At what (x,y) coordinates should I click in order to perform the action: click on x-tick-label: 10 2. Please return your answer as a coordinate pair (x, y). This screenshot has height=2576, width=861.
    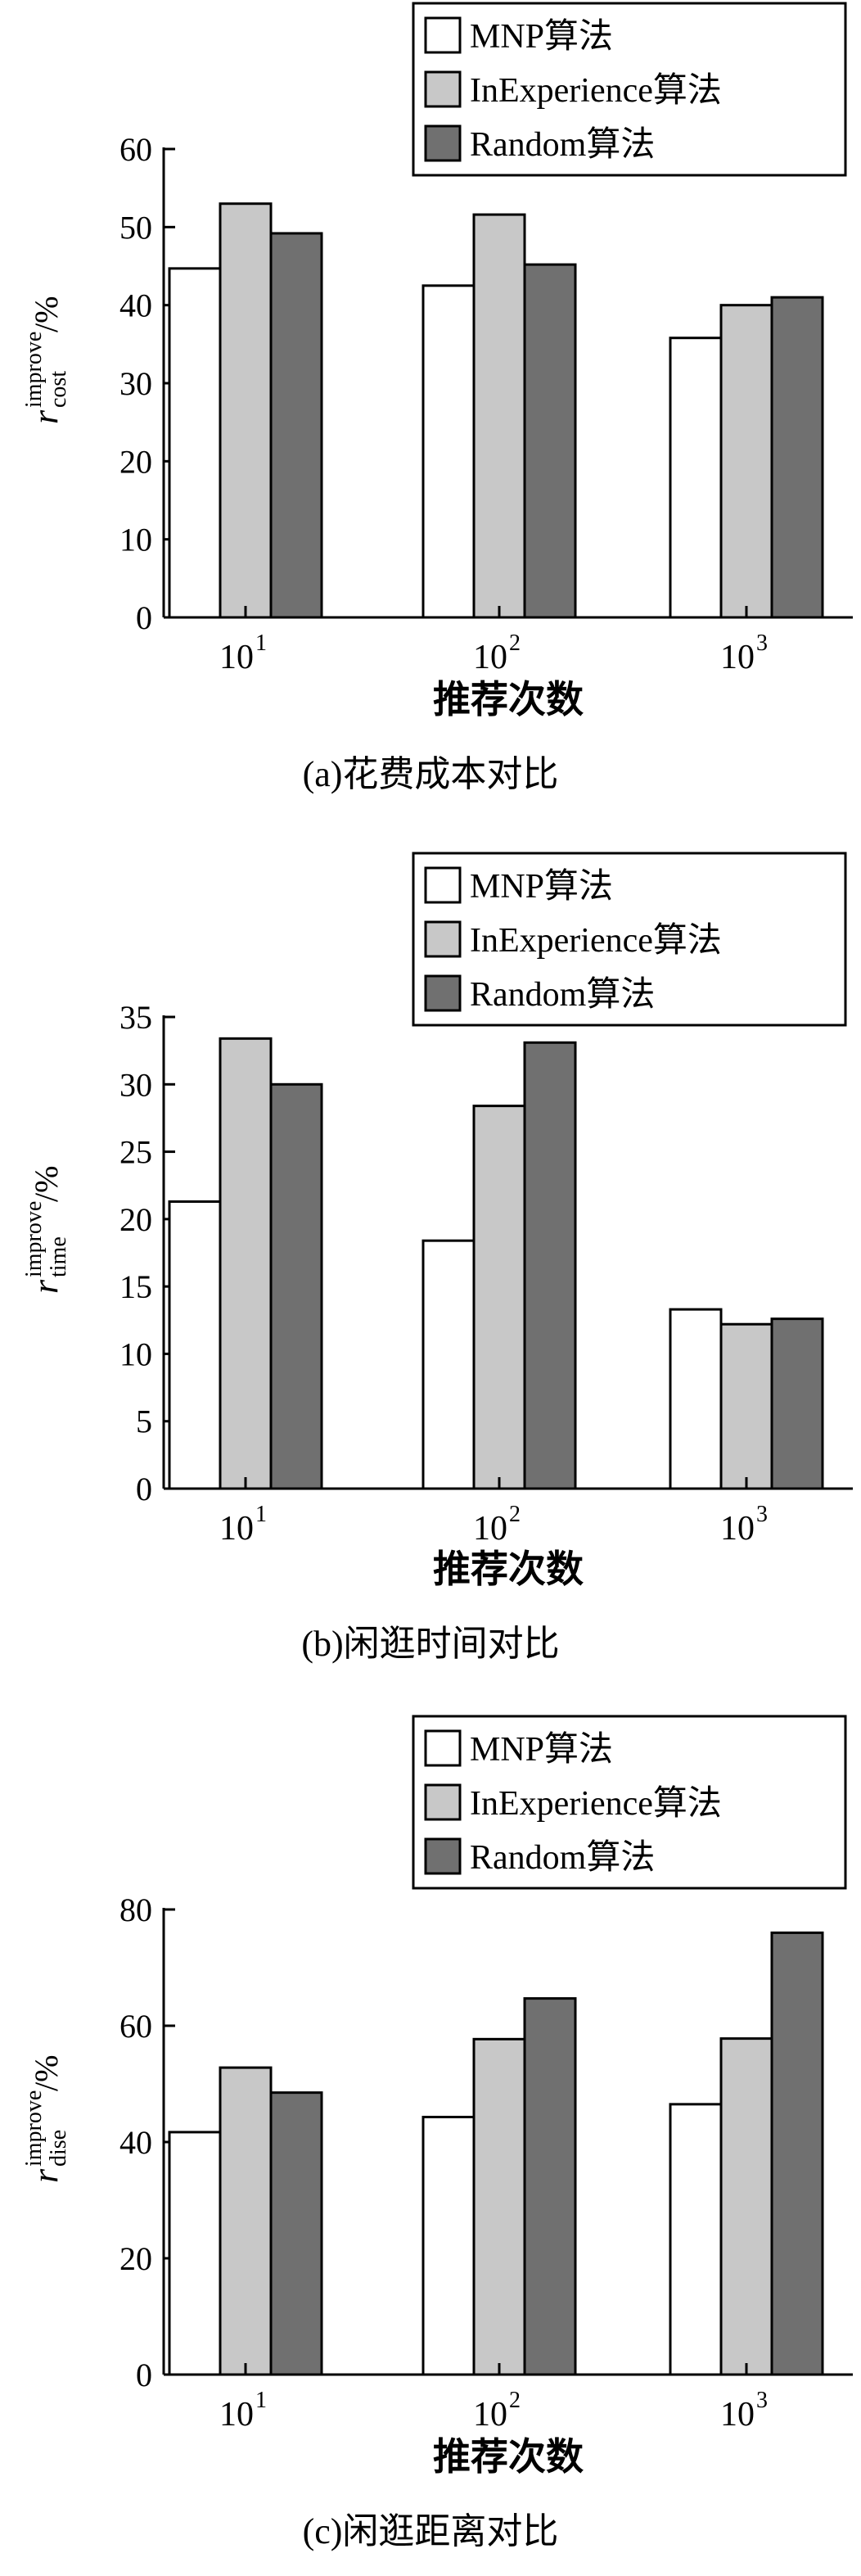
    Looking at the image, I should click on (497, 1525).